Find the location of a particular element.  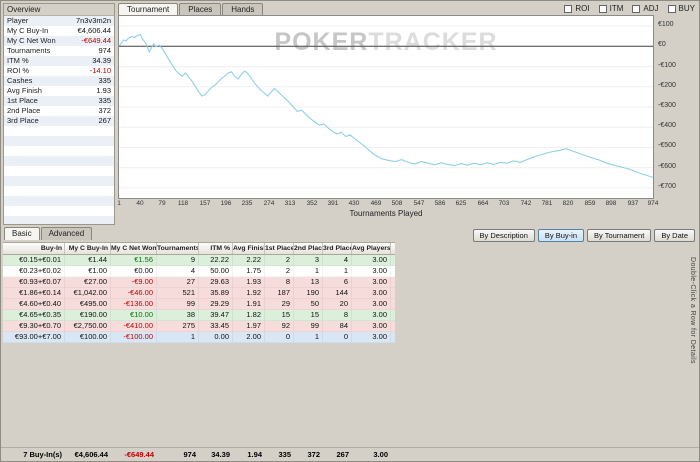

footer-cell: 267 is located at coordinates (342, 454).